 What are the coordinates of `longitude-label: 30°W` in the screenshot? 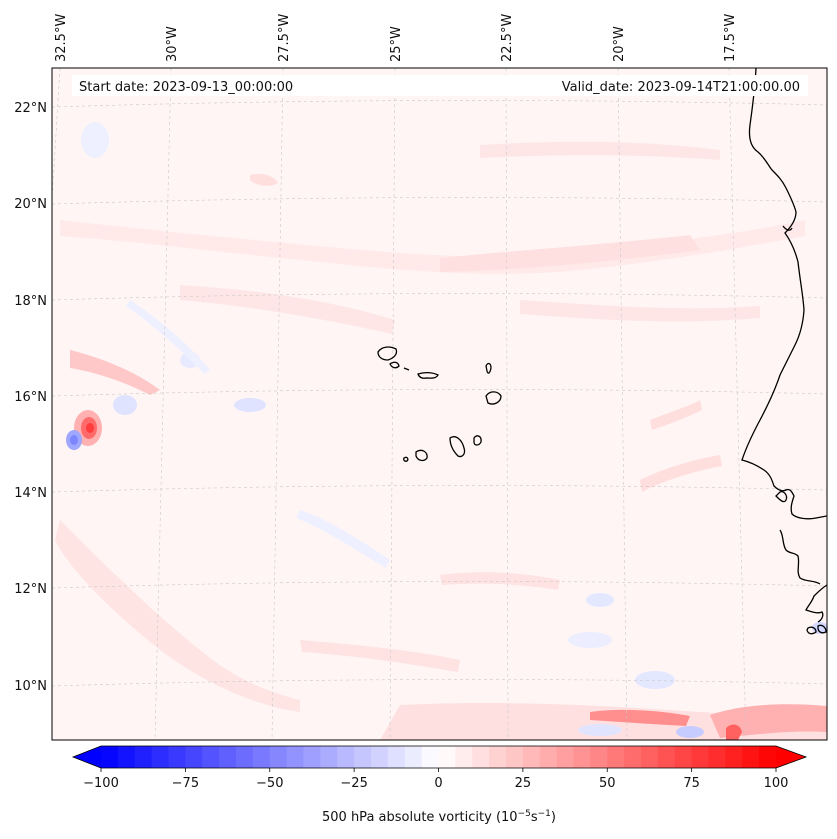 It's located at (172, 44).